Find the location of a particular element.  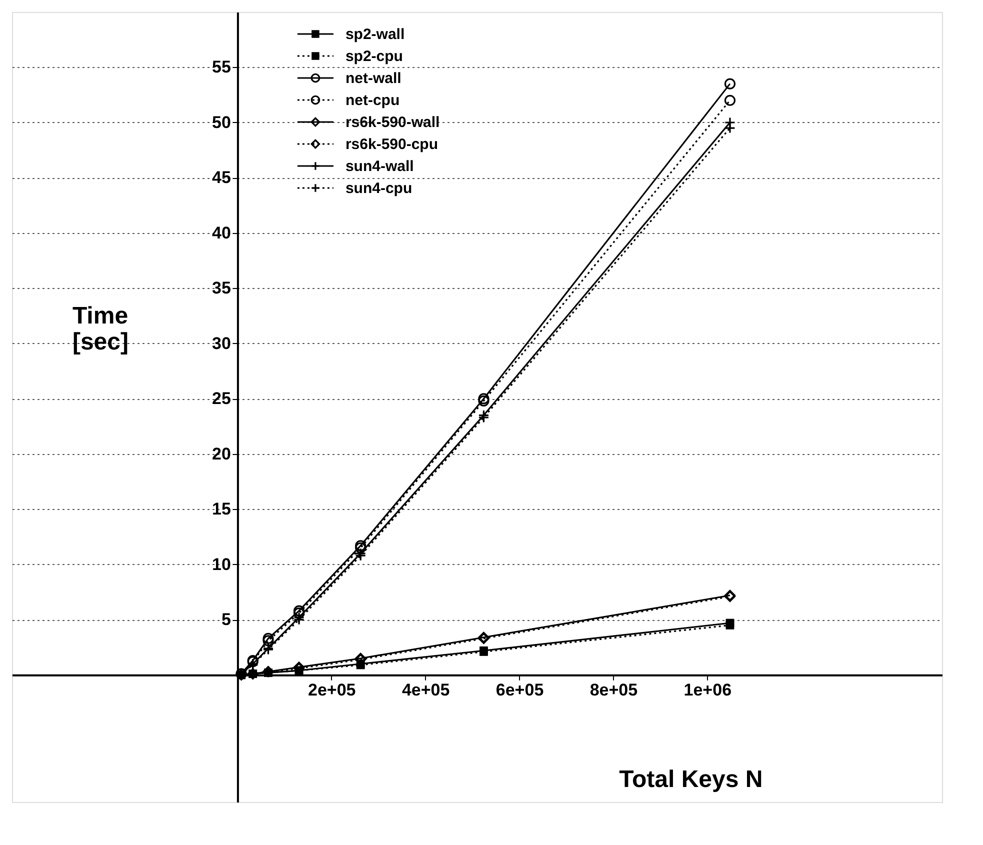

x-tick-label: 4e+05 is located at coordinates (426, 690).